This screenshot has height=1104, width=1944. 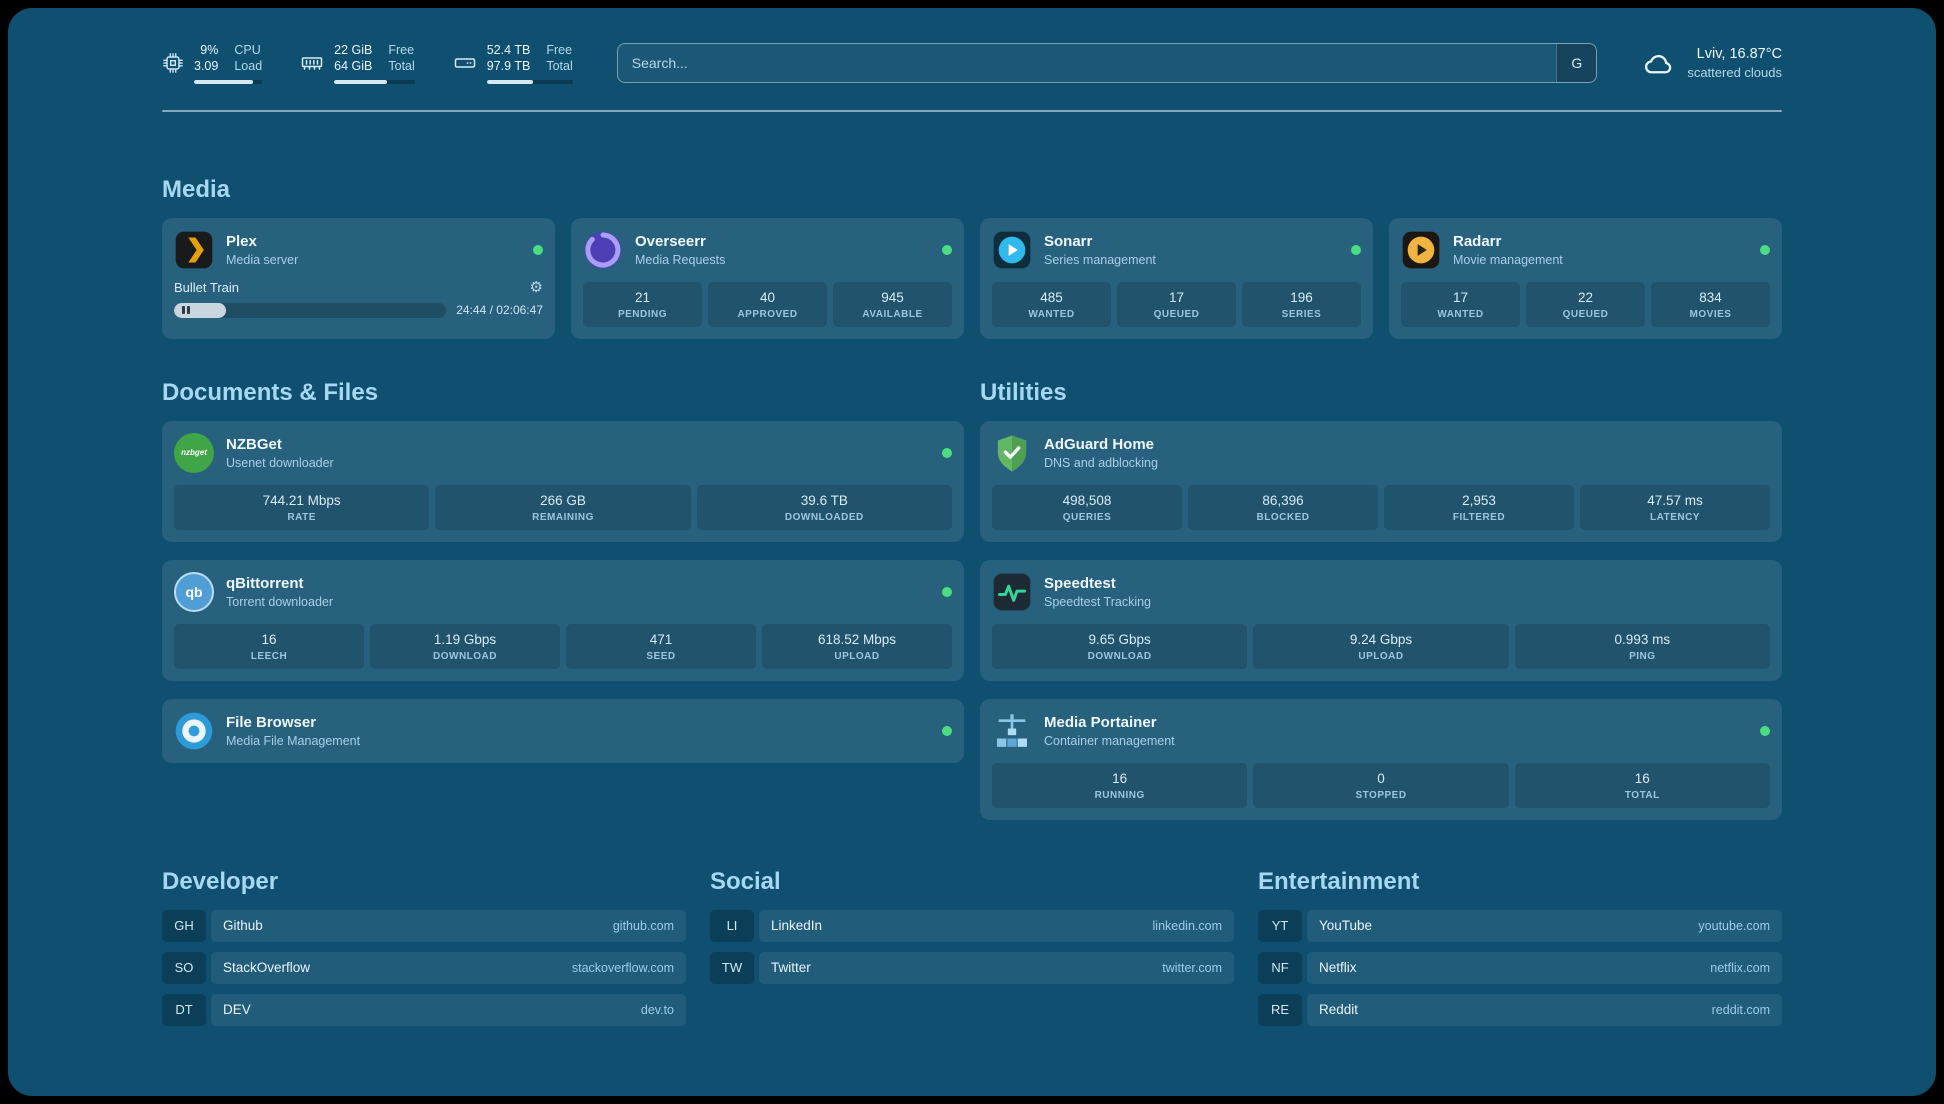 I want to click on utilities-section-title: Utilities, so click(x=1023, y=392).